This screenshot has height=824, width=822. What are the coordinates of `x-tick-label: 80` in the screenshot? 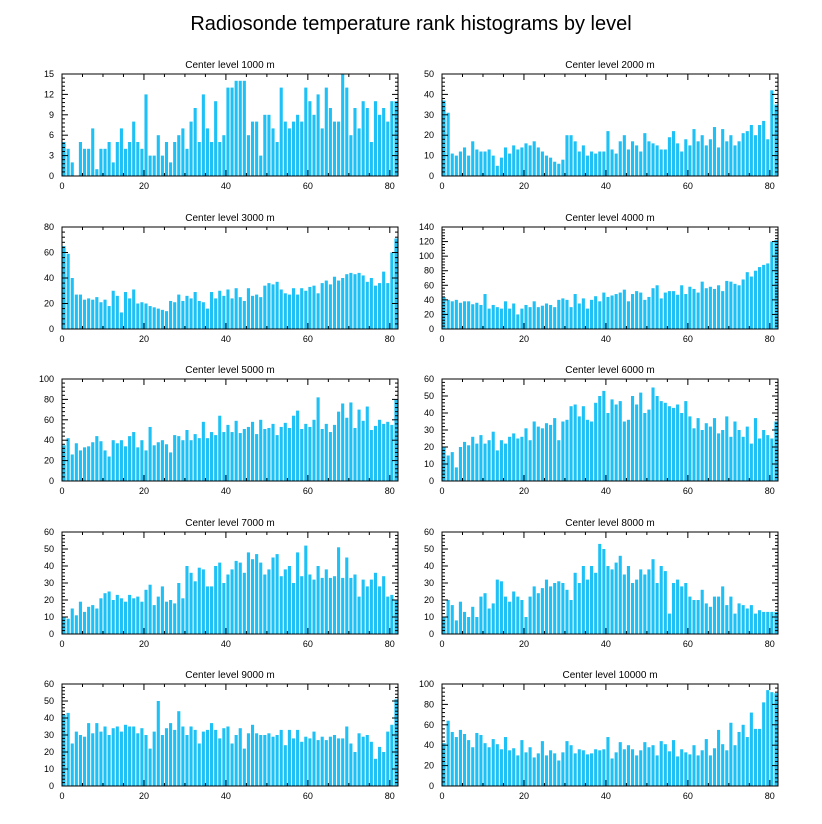 It's located at (770, 644).